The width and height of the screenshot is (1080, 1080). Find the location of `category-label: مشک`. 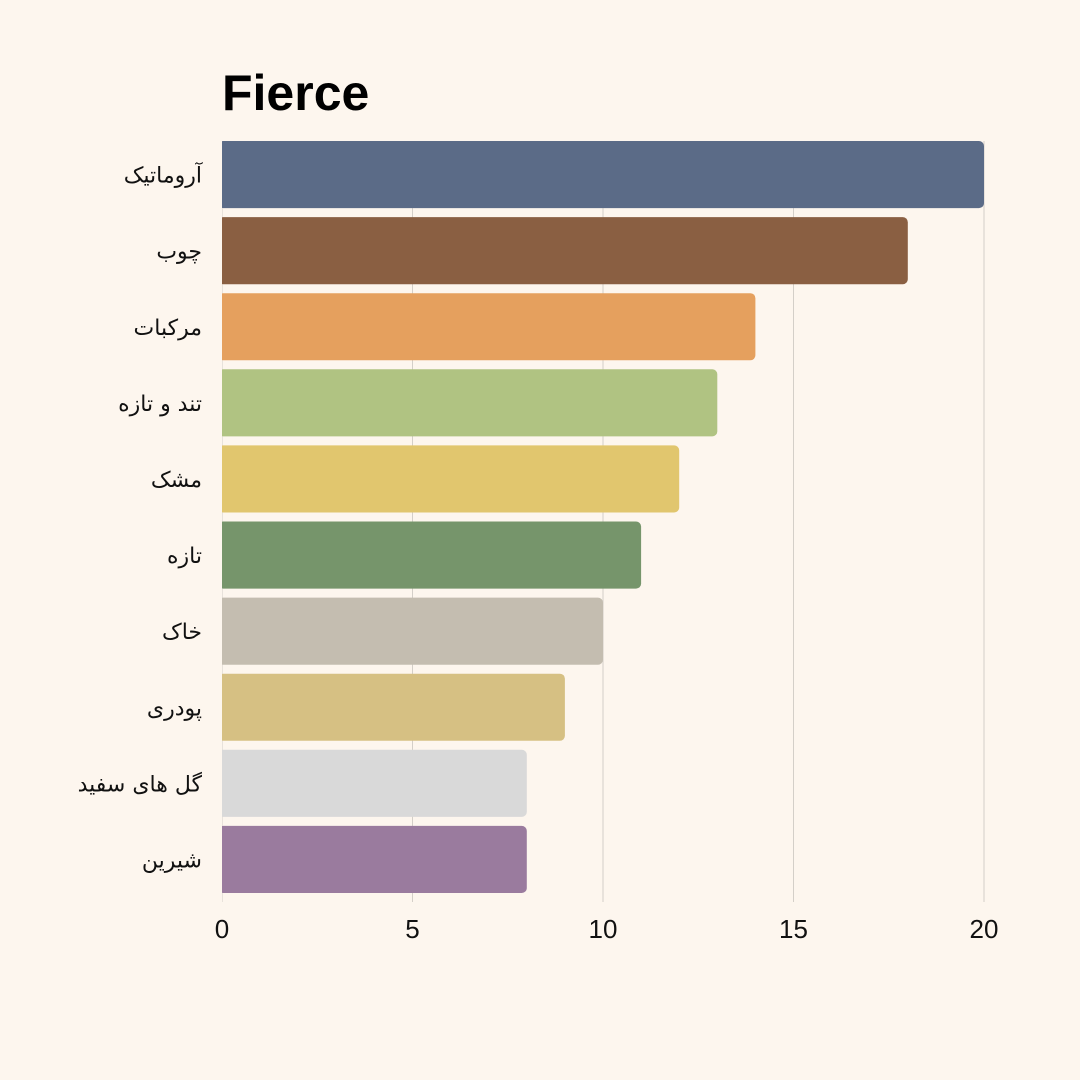

category-label: مشک is located at coordinates (176, 480).